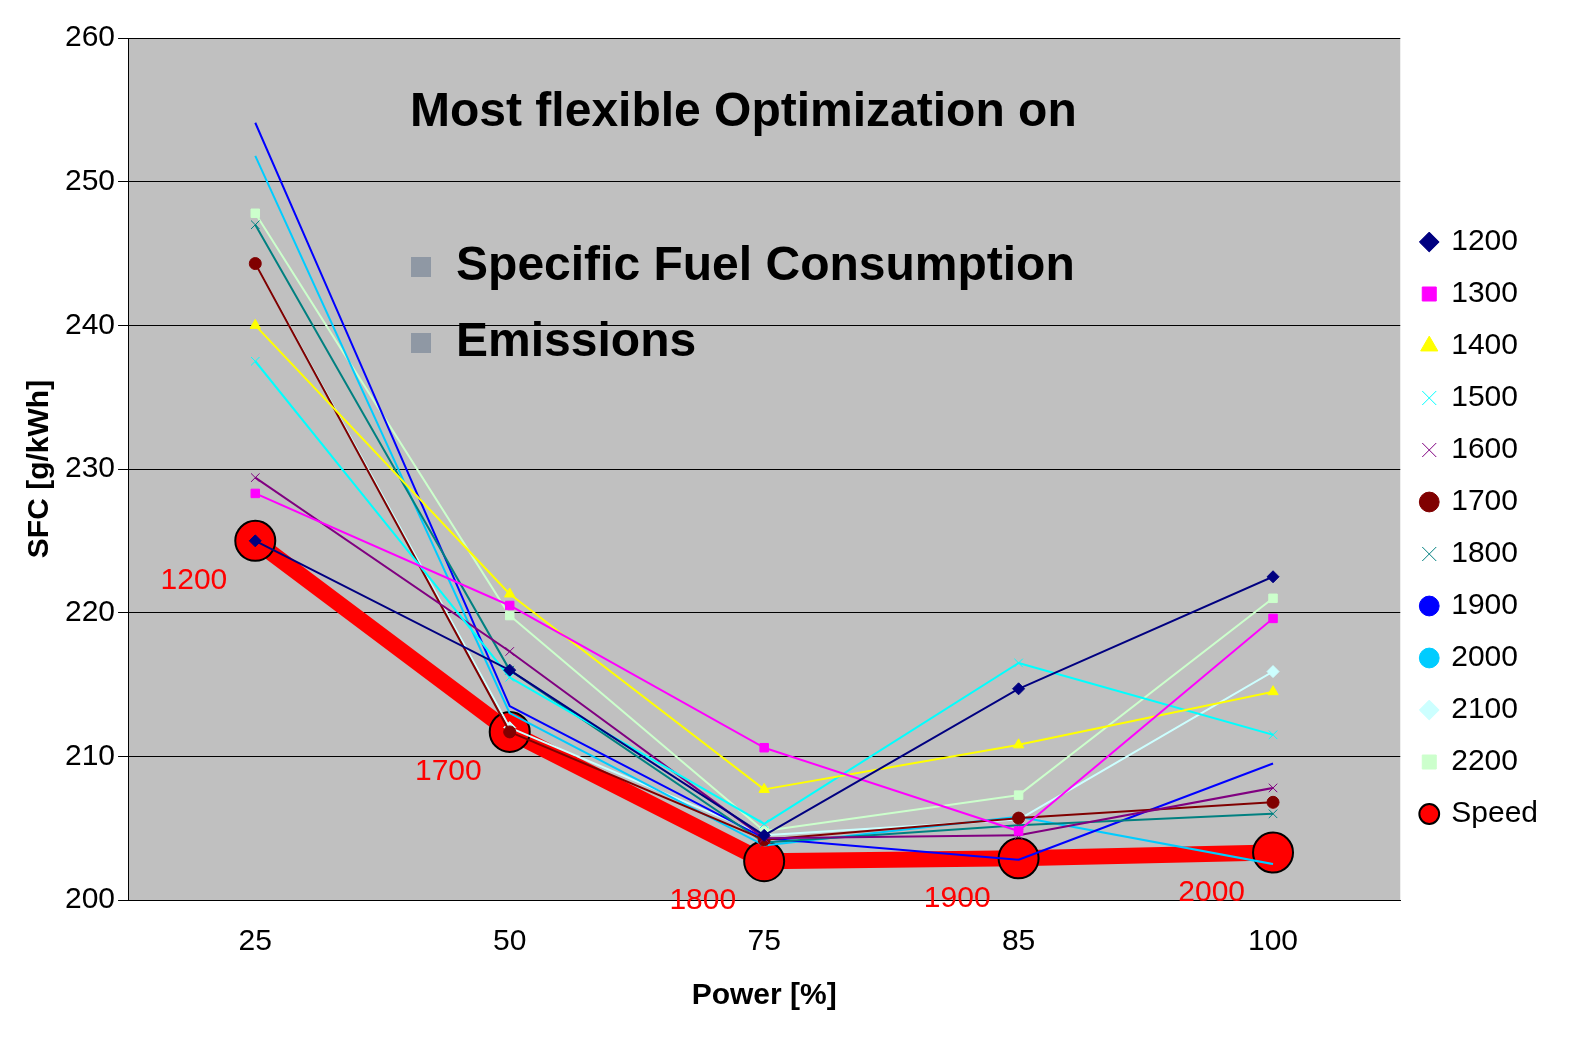 Image resolution: width=1587 pixels, height=1039 pixels. What do you see at coordinates (1494, 812) in the screenshot?
I see `legend-label: Speed` at bounding box center [1494, 812].